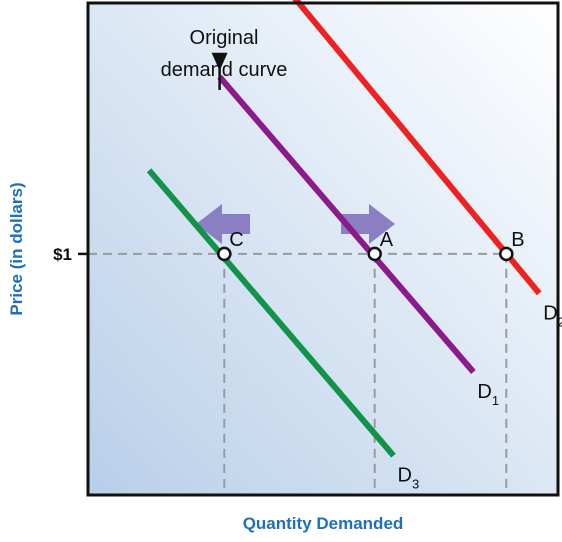 The image size is (562, 542). What do you see at coordinates (224, 254) in the screenshot?
I see `point-c` at bounding box center [224, 254].